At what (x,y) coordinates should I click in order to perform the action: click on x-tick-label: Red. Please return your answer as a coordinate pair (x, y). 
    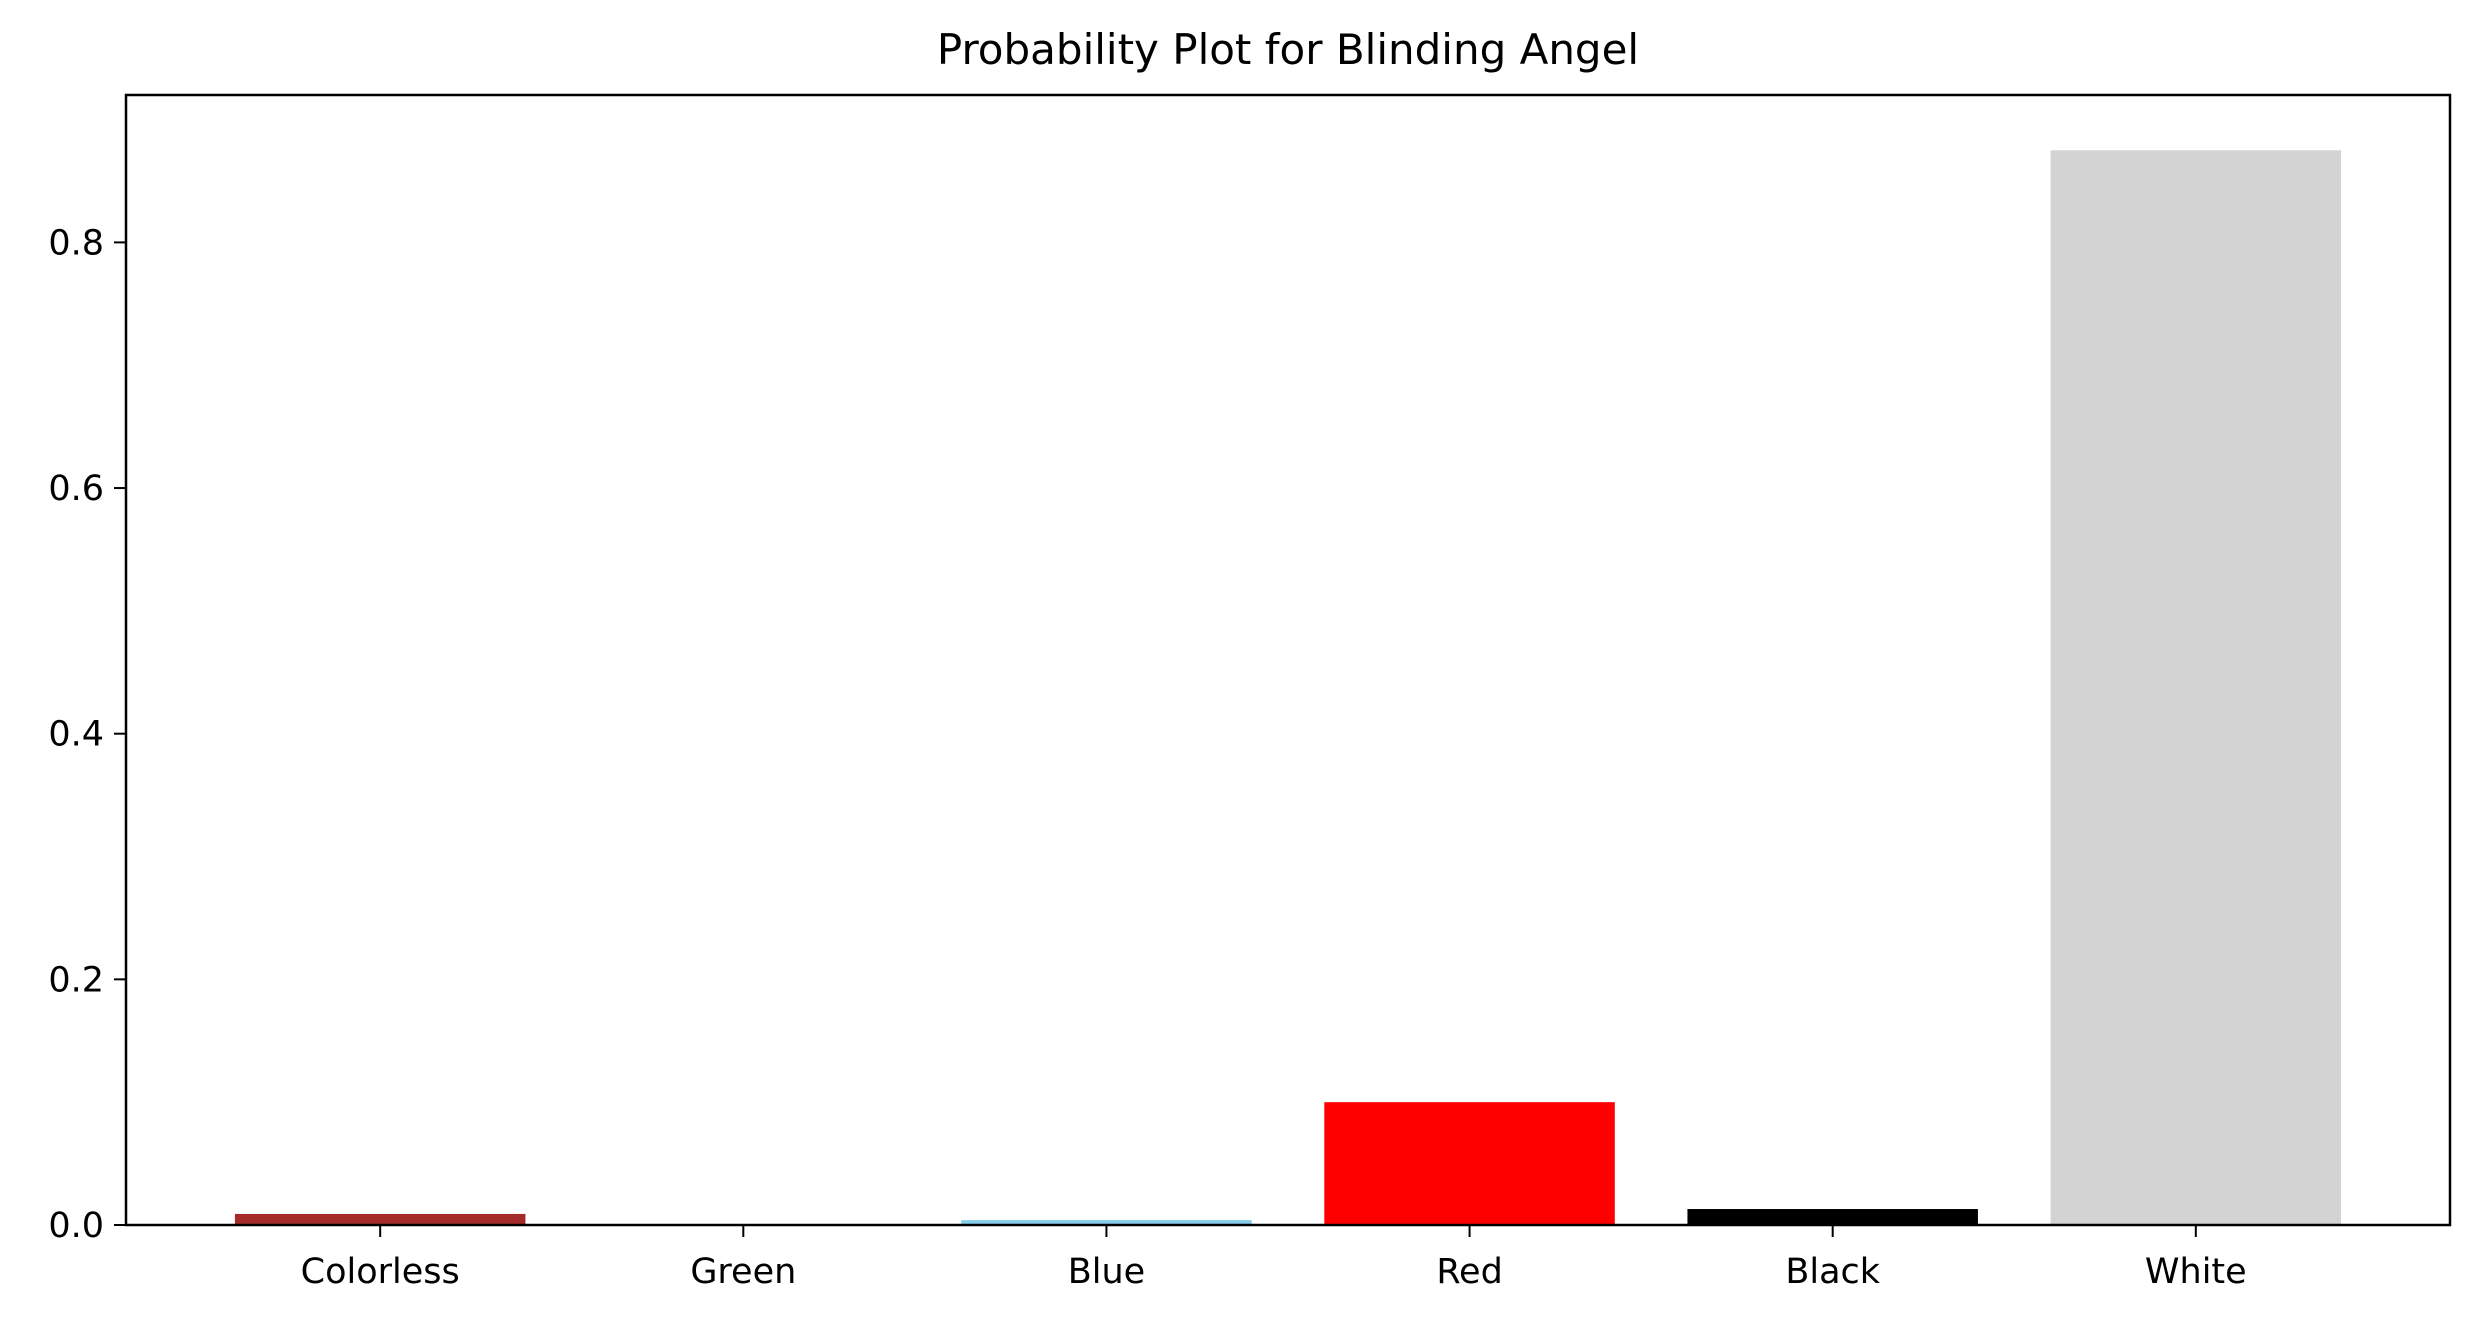
    Looking at the image, I should click on (1469, 1272).